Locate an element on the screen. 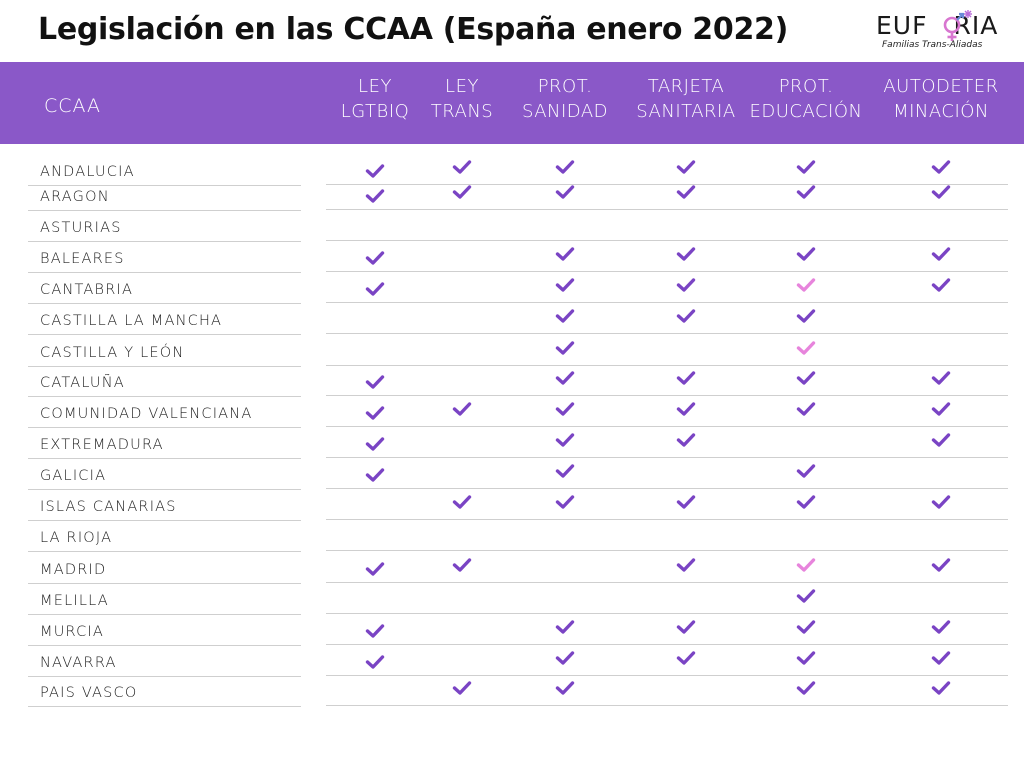 This screenshot has width=1024, height=768. column-header: TARJETA SANITARIA is located at coordinates (686, 99).